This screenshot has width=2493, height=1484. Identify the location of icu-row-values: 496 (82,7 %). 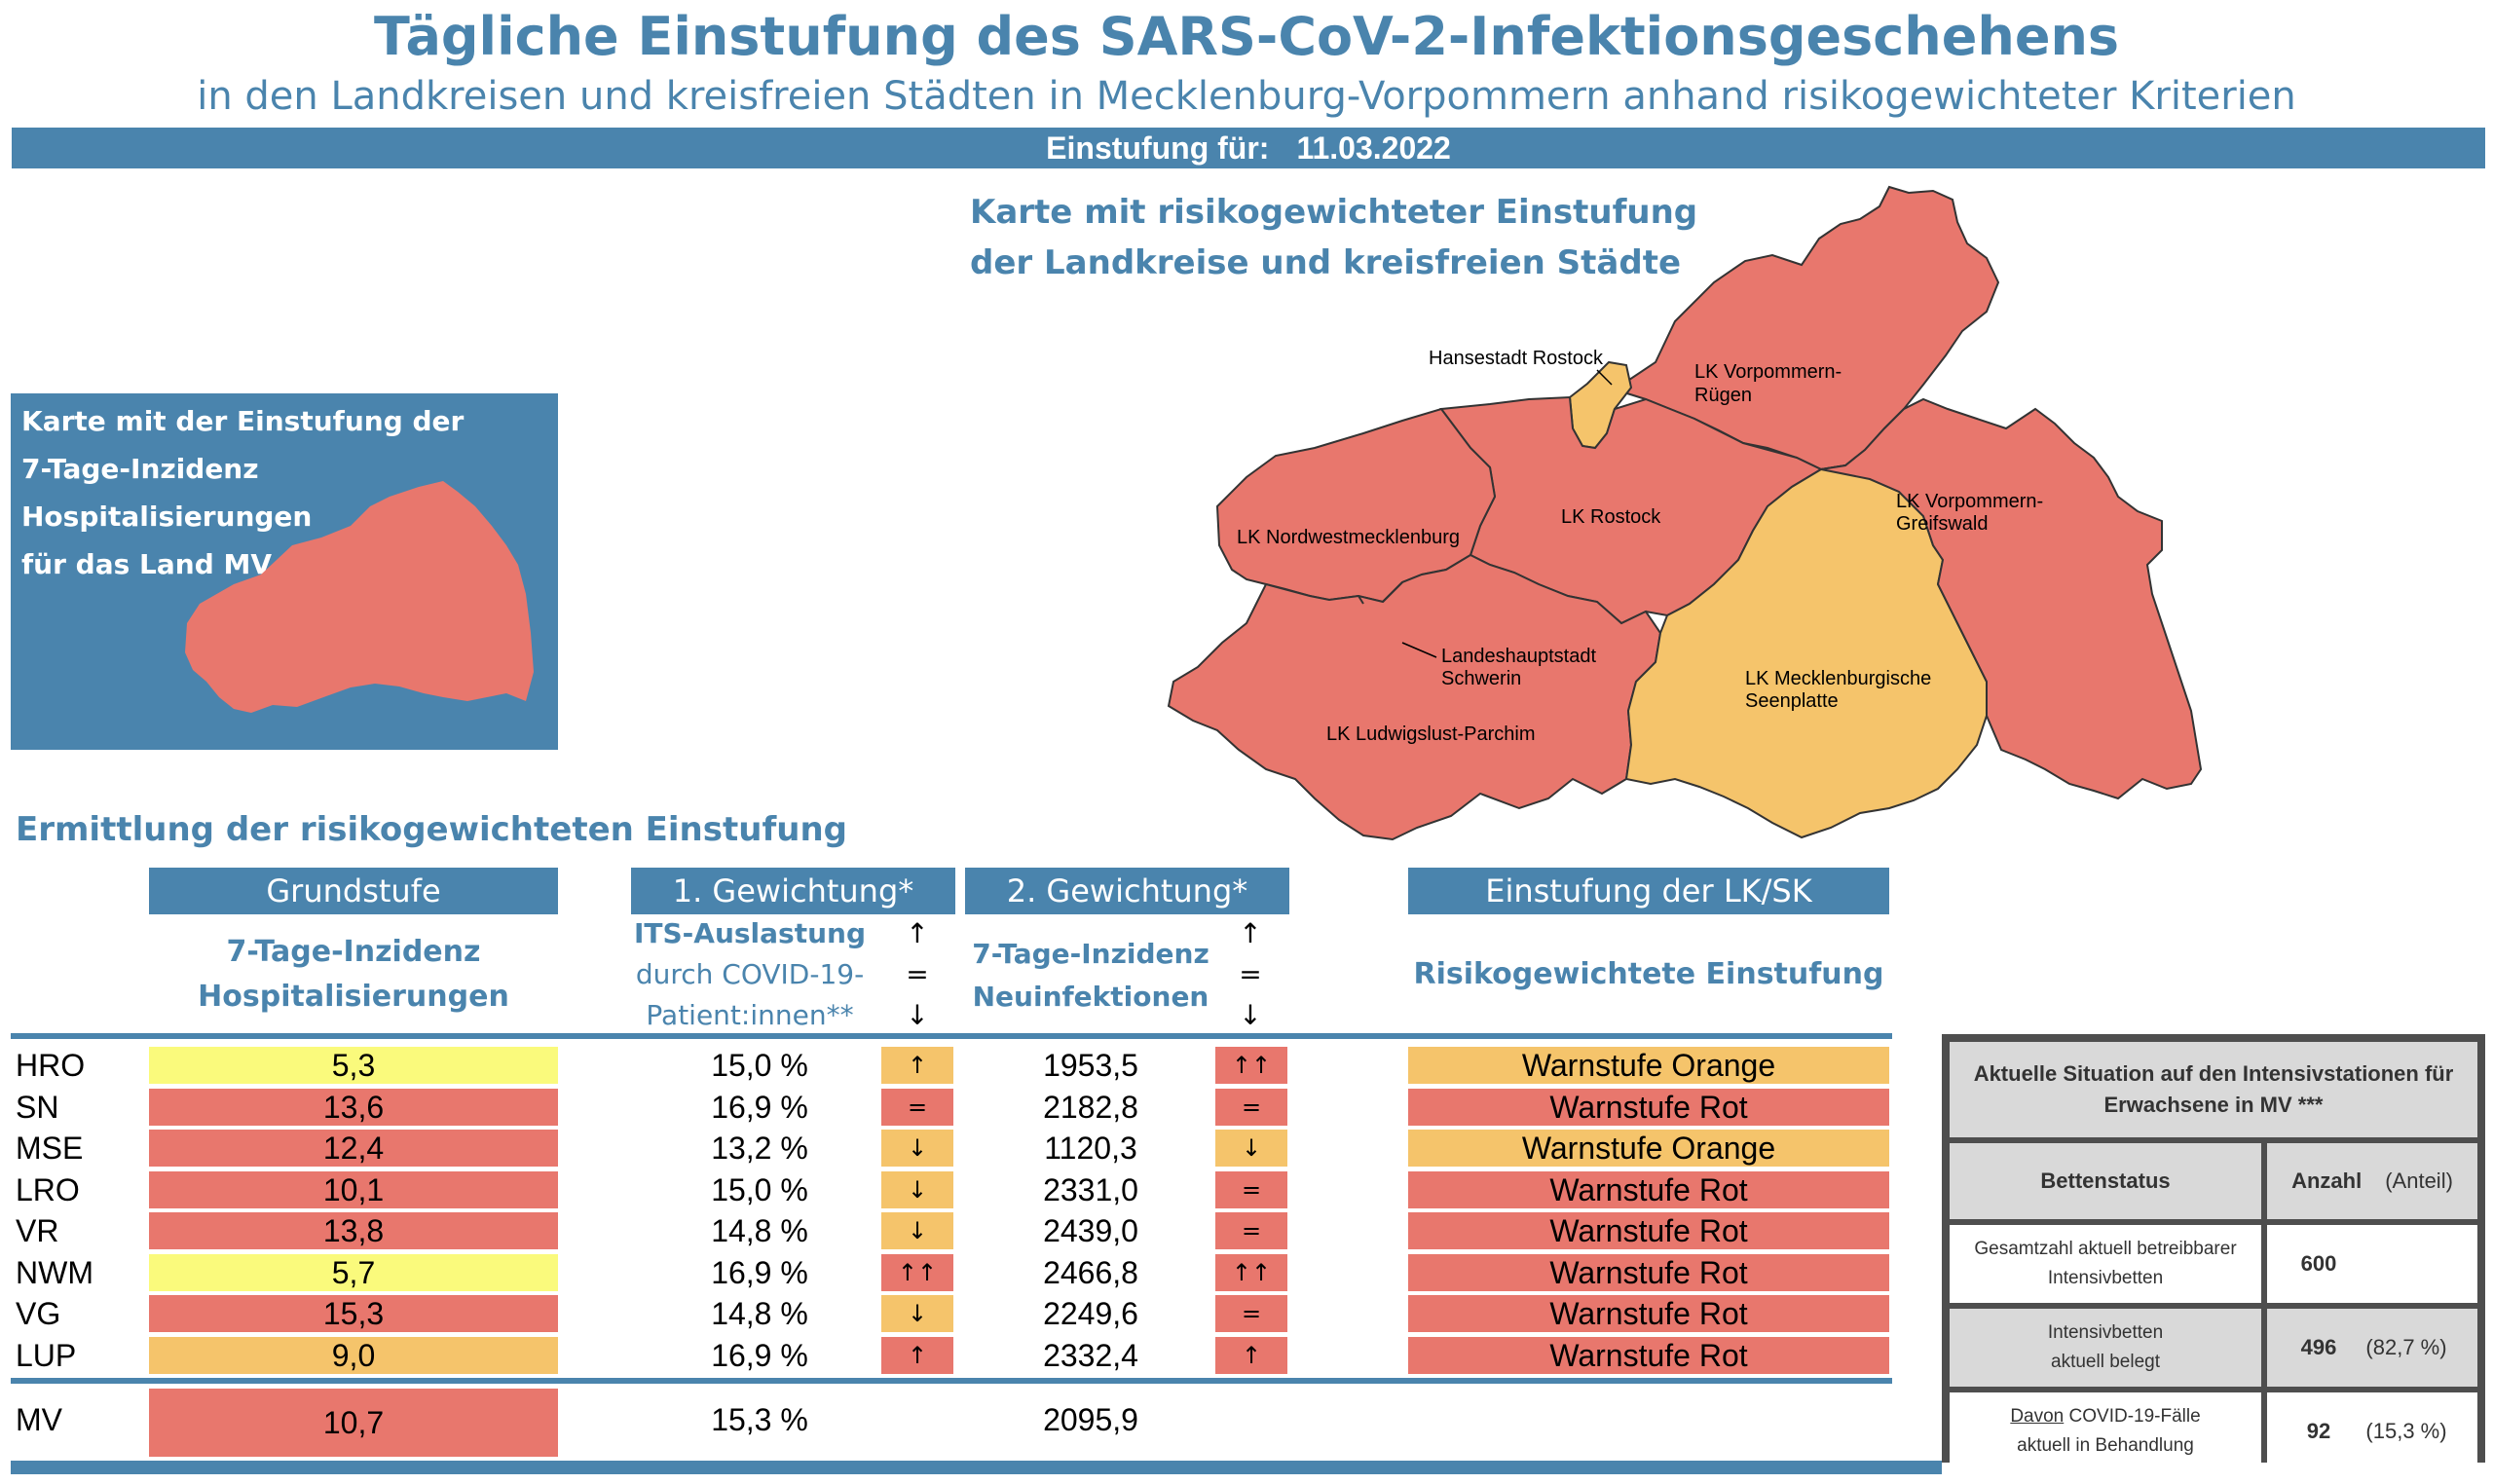
(2372, 1348).